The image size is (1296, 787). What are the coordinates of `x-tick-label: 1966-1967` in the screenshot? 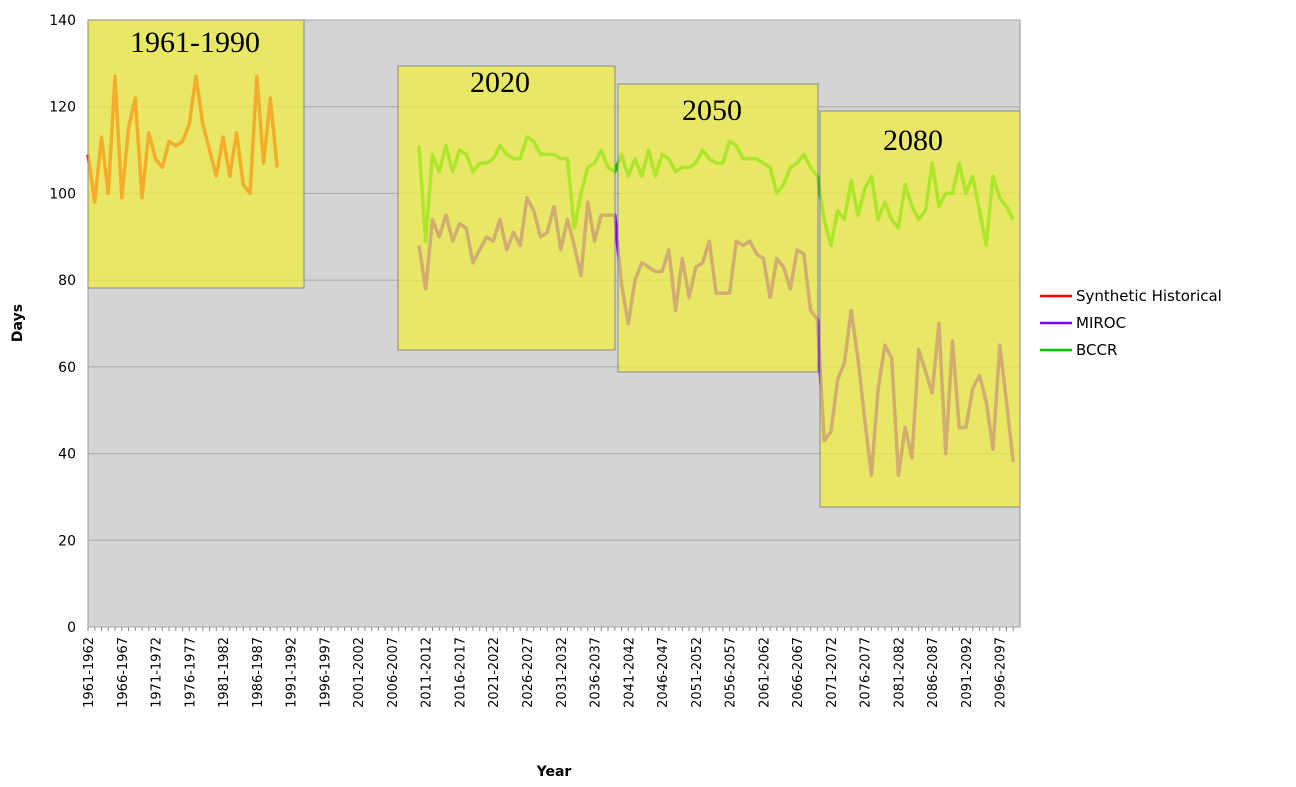 It's located at (123, 672).